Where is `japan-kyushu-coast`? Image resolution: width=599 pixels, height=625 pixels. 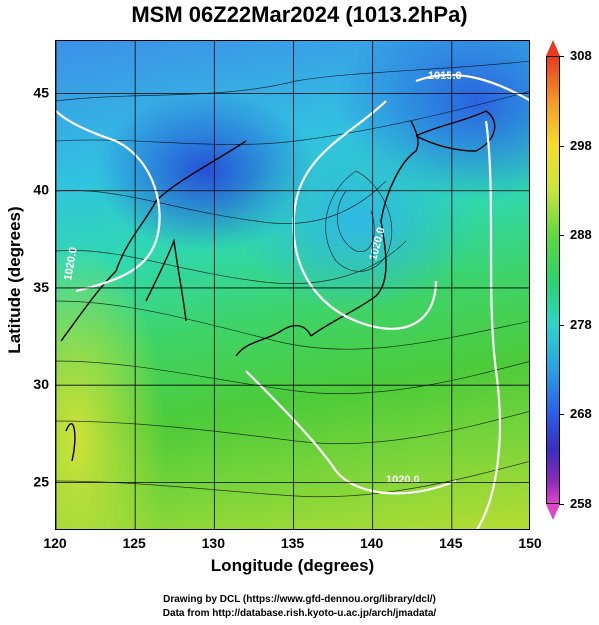
japan-kyushu-coast is located at coordinates (273, 340).